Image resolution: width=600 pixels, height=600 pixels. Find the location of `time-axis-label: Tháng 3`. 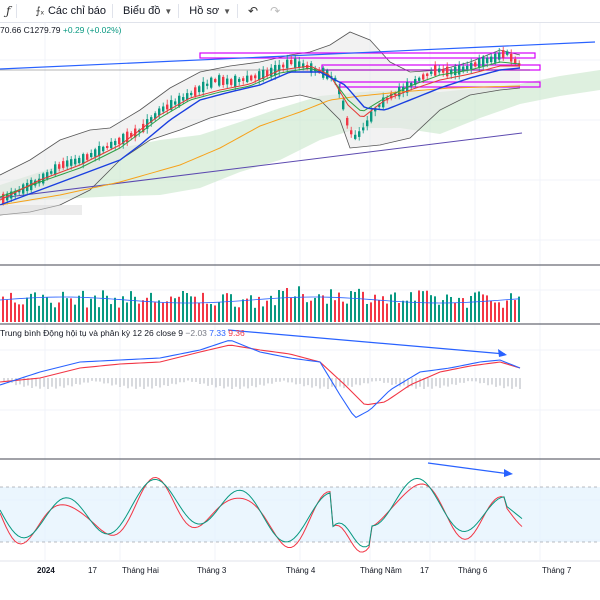

time-axis-label: Tháng 3 is located at coordinates (212, 570).